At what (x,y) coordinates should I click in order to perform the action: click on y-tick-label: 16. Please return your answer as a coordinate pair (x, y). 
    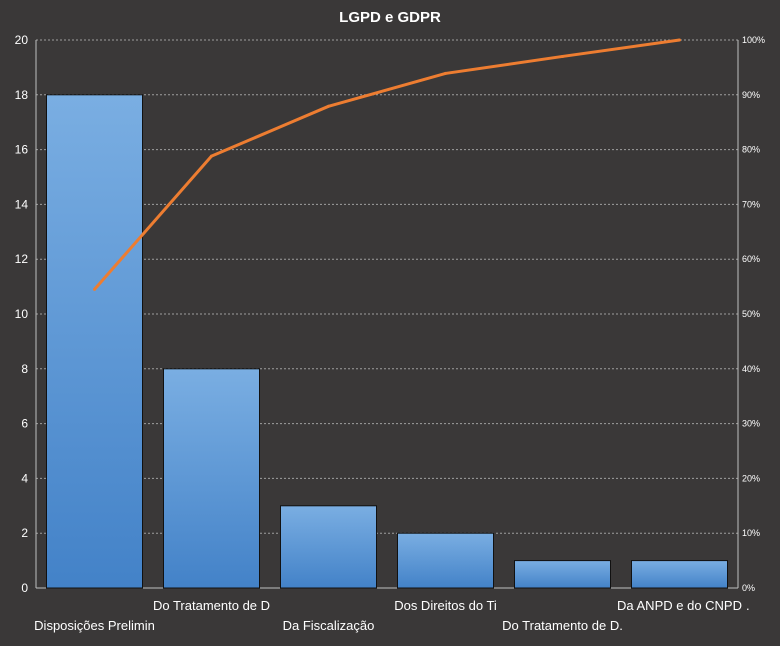
    Looking at the image, I should click on (22, 150).